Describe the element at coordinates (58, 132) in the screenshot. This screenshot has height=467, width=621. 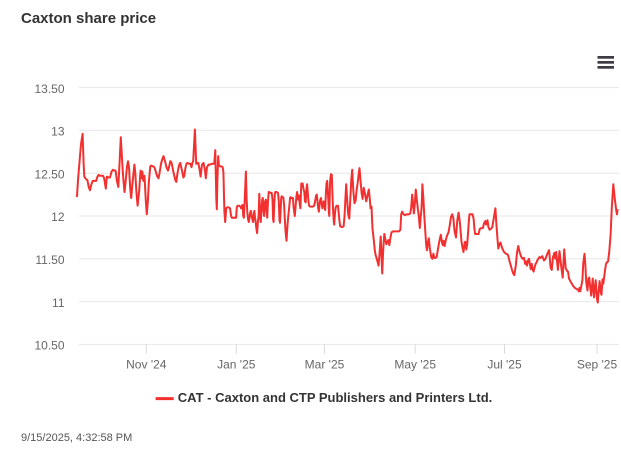
I see `svg-text: 13` at that location.